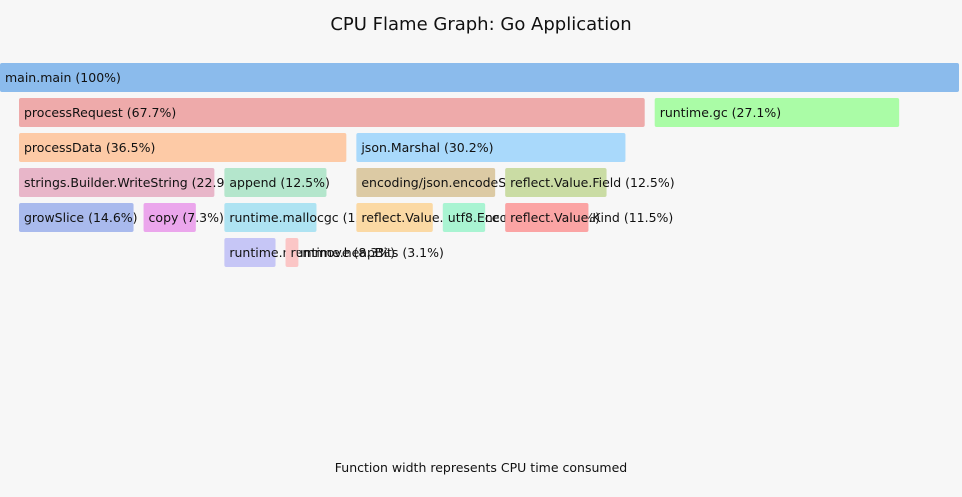  I want to click on flame-frame: growSlice (14.6%), so click(78, 217).